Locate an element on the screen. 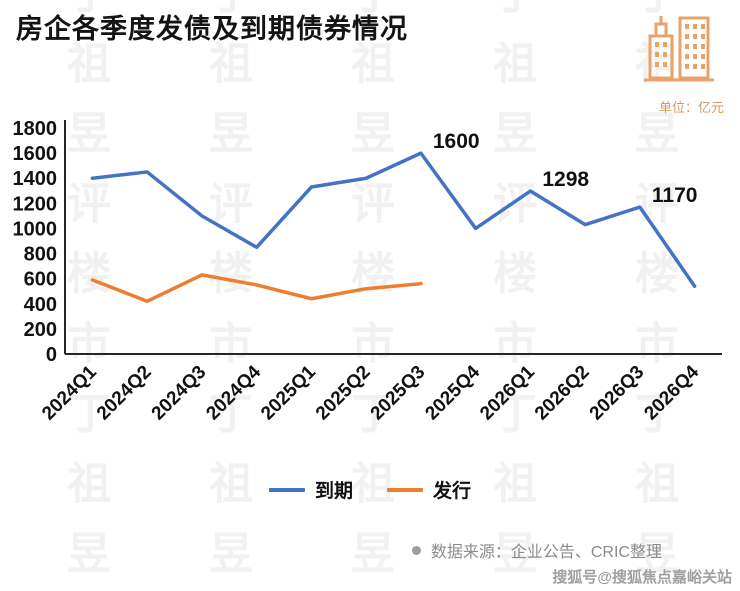 This screenshot has height=591, width=740. chart-legend: 到期 发行 is located at coordinates (370, 489).